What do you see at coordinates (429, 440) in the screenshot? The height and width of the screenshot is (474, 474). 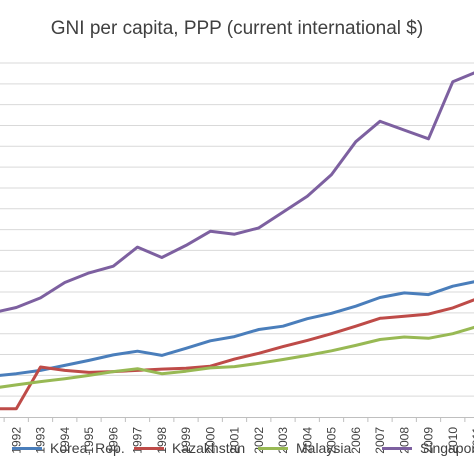 I see `x-tick-label: 2009` at bounding box center [429, 440].